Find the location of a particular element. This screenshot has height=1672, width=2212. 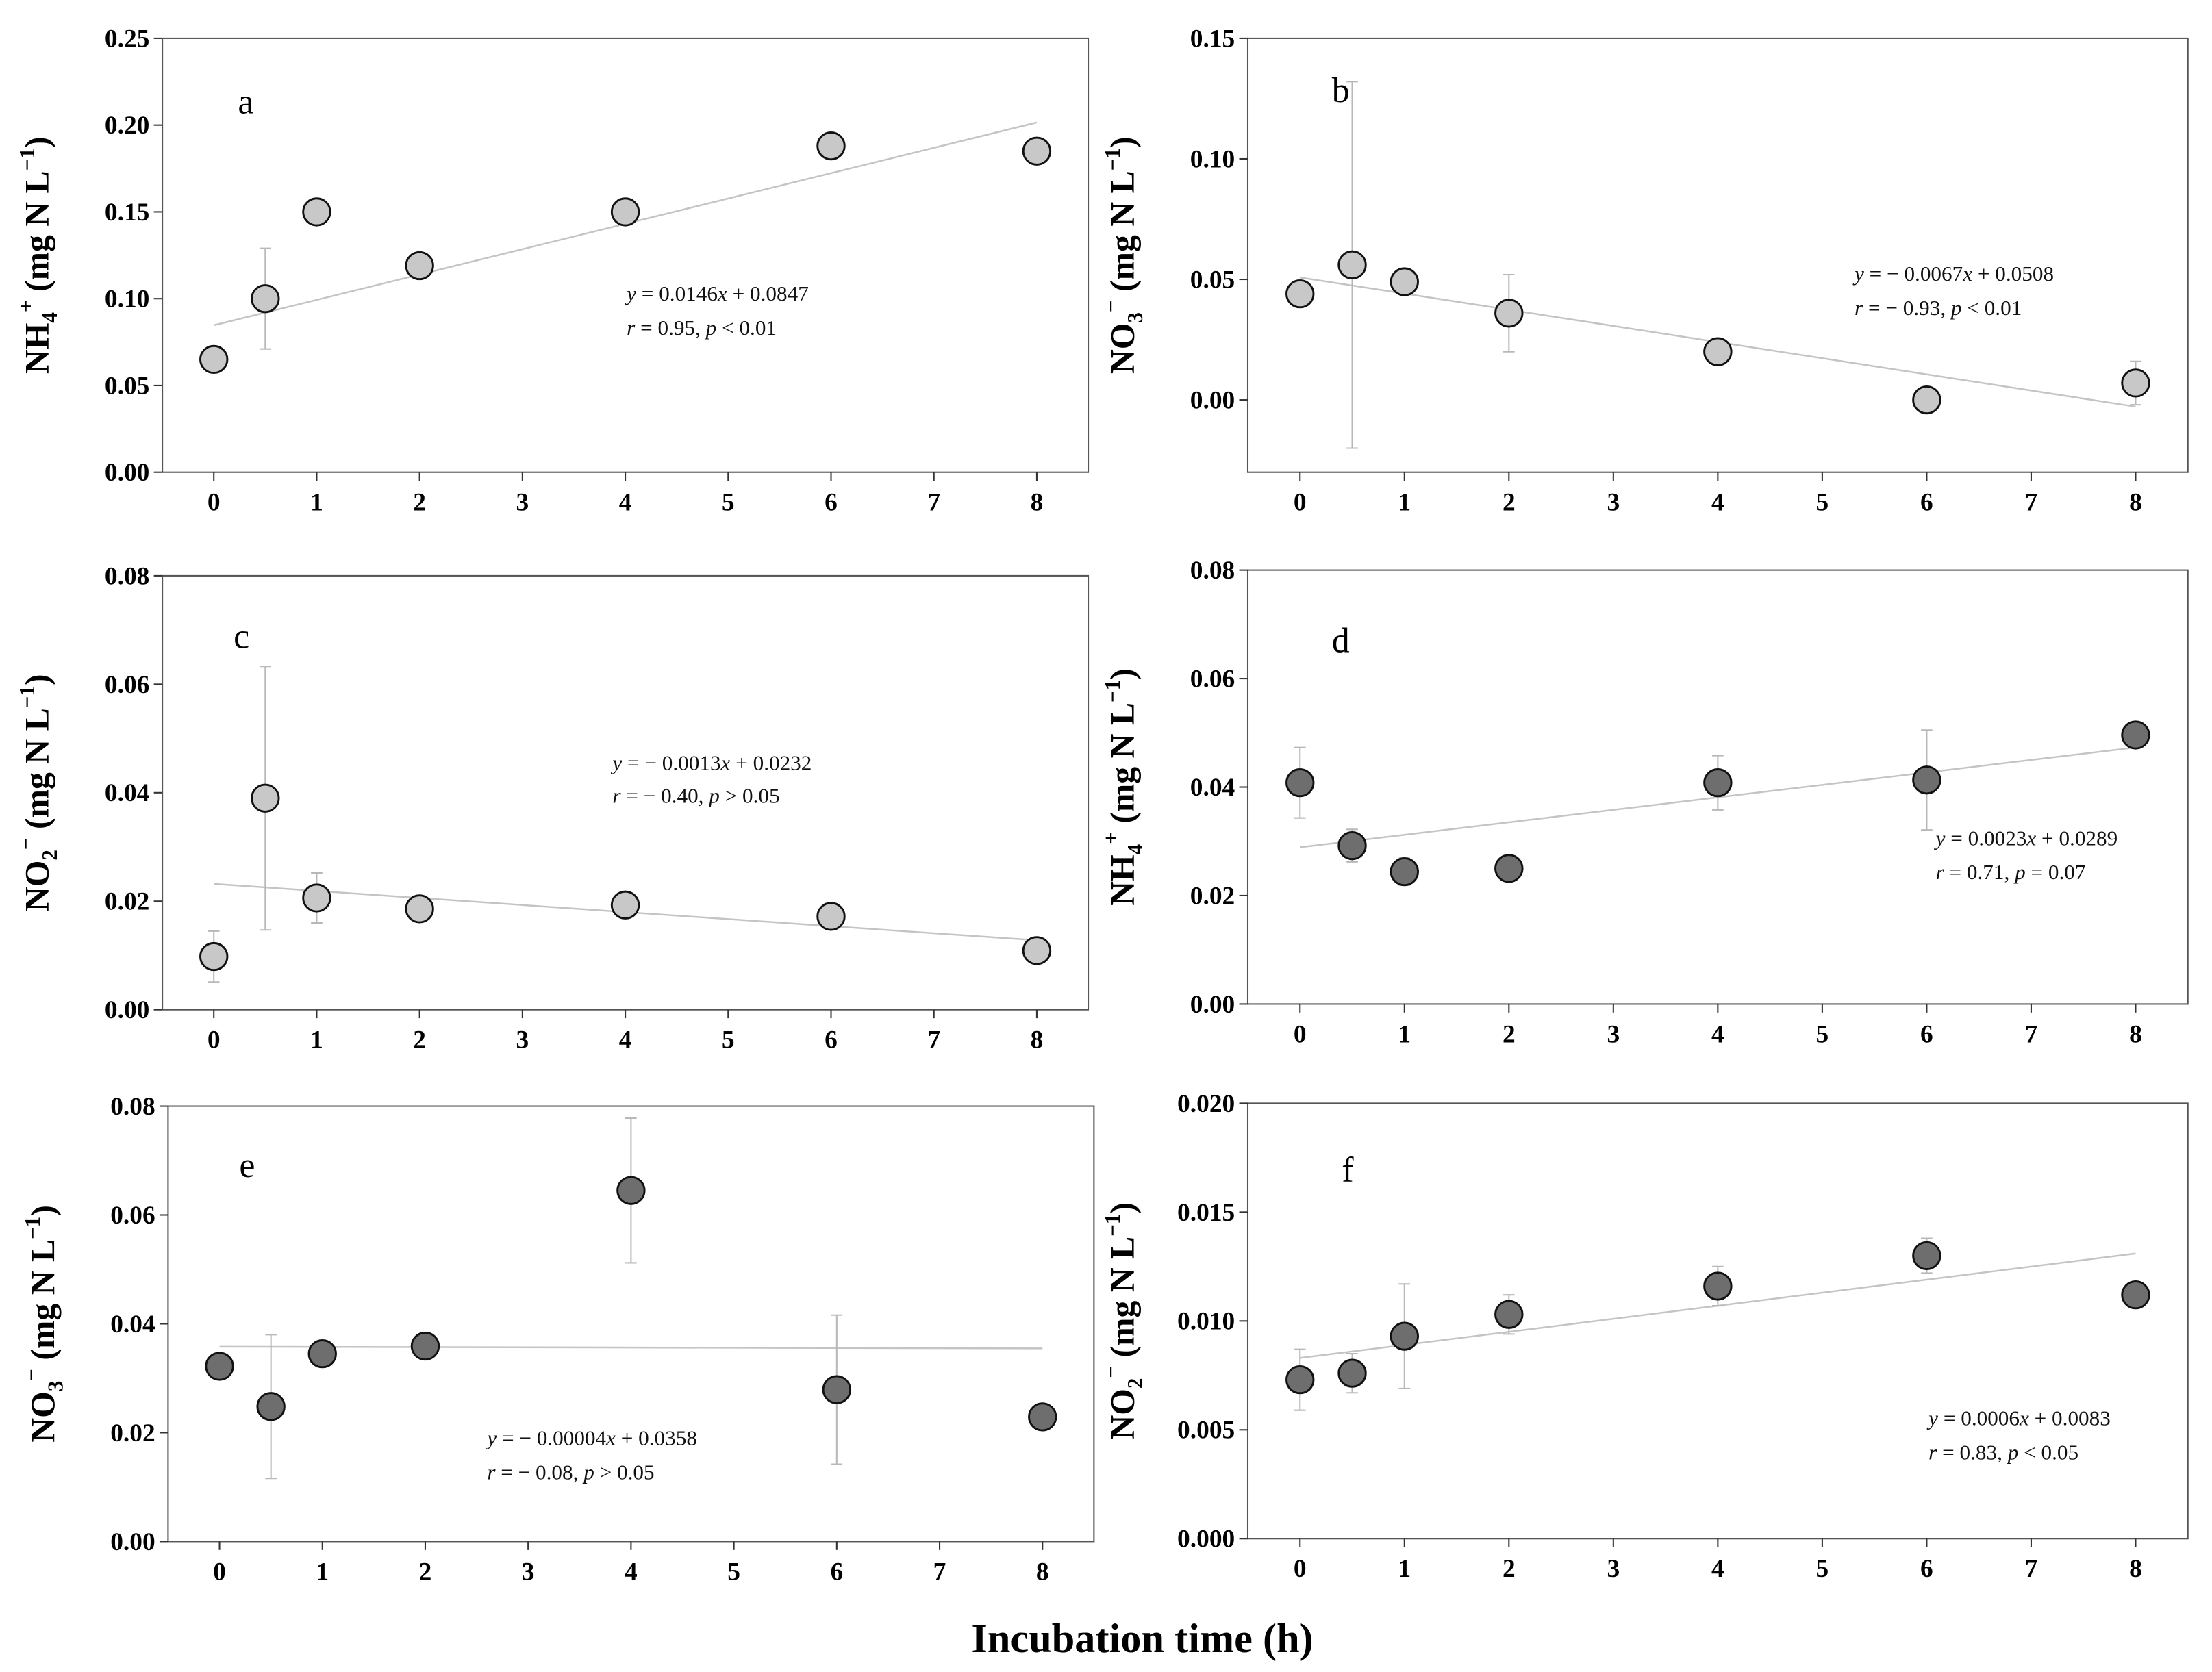

y-tick-label: 0.000 is located at coordinates (1206, 1539).